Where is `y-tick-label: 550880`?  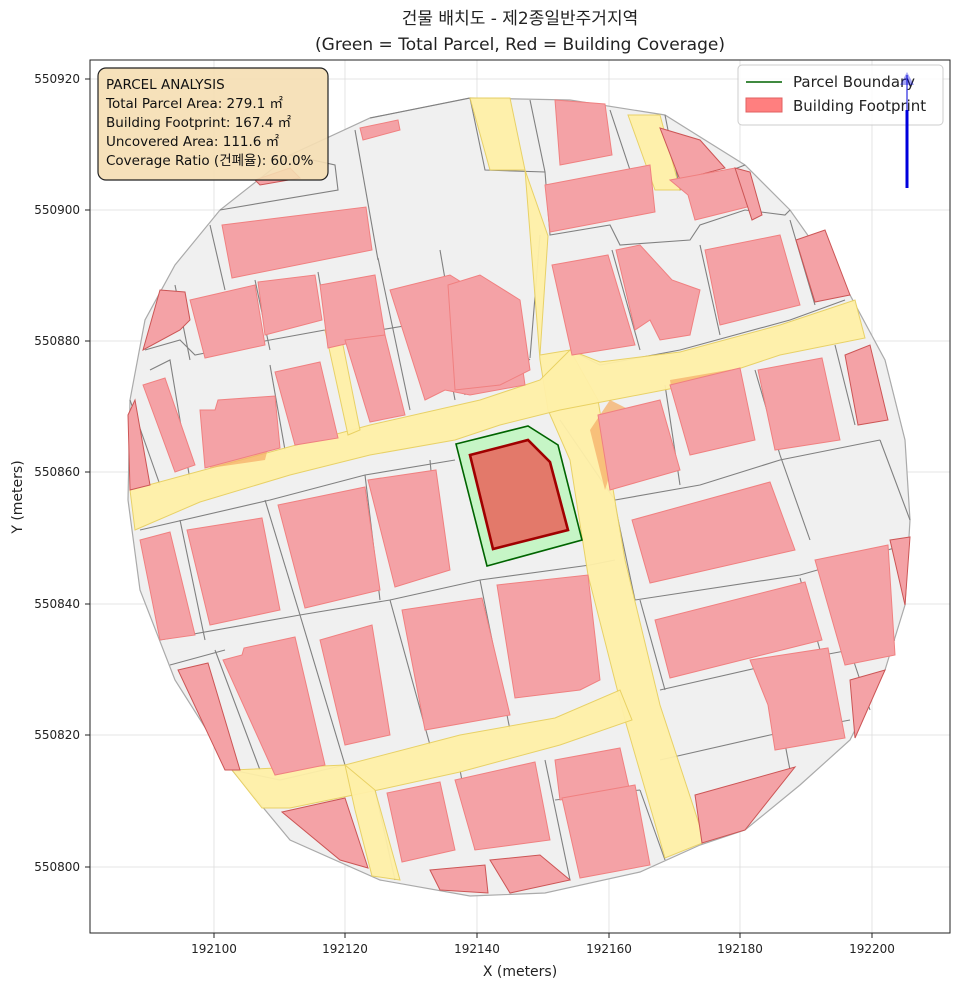
y-tick-label: 550880 is located at coordinates (57, 341).